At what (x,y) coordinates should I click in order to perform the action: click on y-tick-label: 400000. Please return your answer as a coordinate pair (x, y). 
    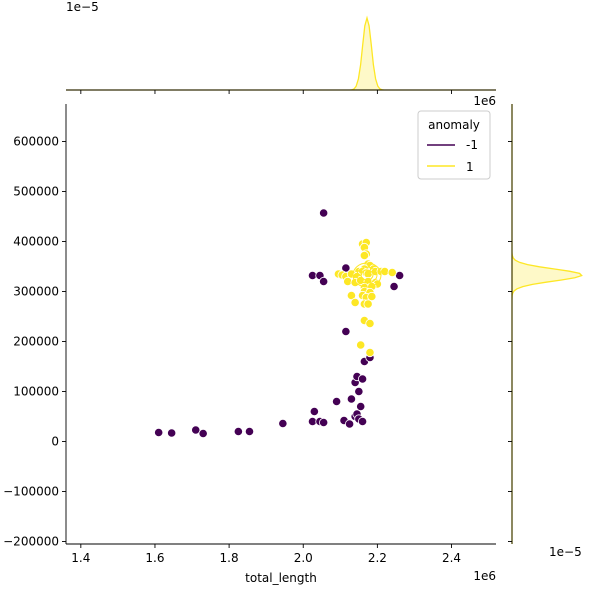
    Looking at the image, I should click on (36, 242).